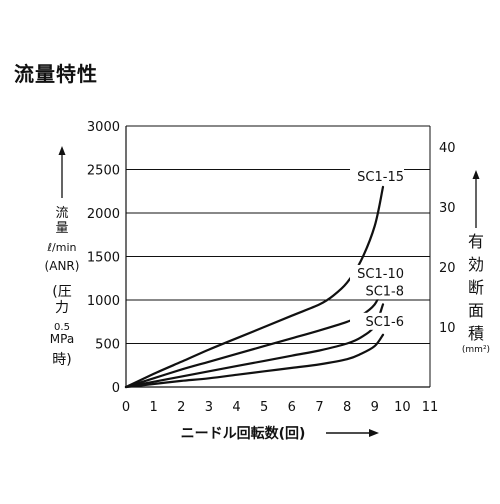 Image resolution: width=500 pixels, height=504 pixels. What do you see at coordinates (236, 407) in the screenshot?
I see `x-tick-label: 4` at bounding box center [236, 407].